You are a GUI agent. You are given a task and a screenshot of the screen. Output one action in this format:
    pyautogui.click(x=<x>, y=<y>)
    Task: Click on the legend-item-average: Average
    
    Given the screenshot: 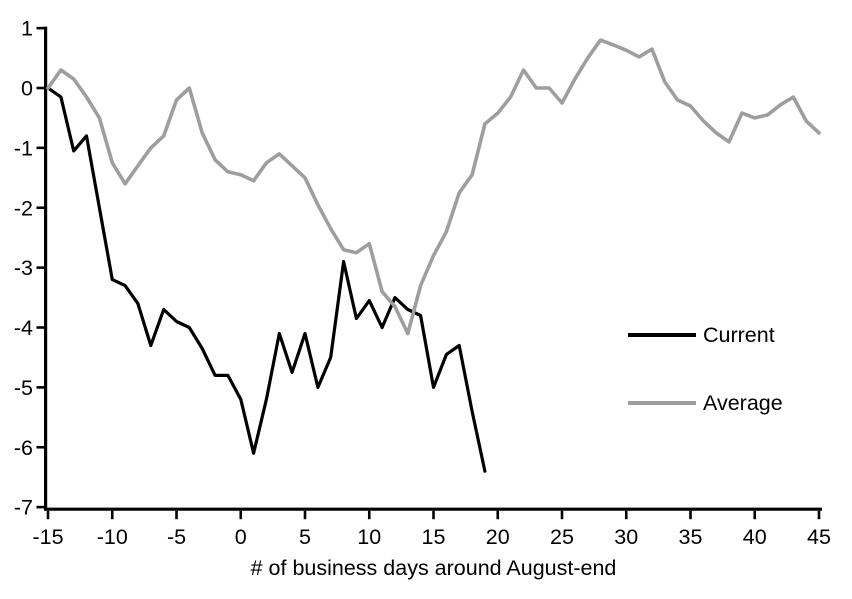 What is the action you would take?
    pyautogui.click(x=705, y=403)
    